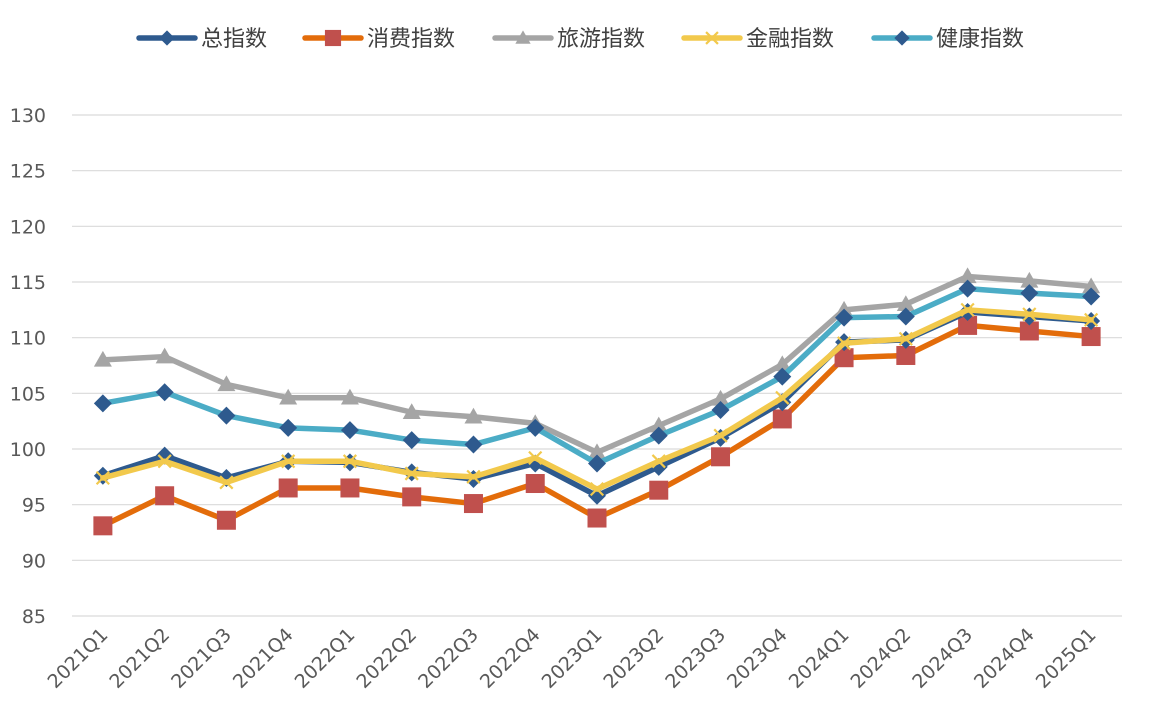  I want to click on x-tick-label-2025Q1: 2025Q1, so click(1066, 658).